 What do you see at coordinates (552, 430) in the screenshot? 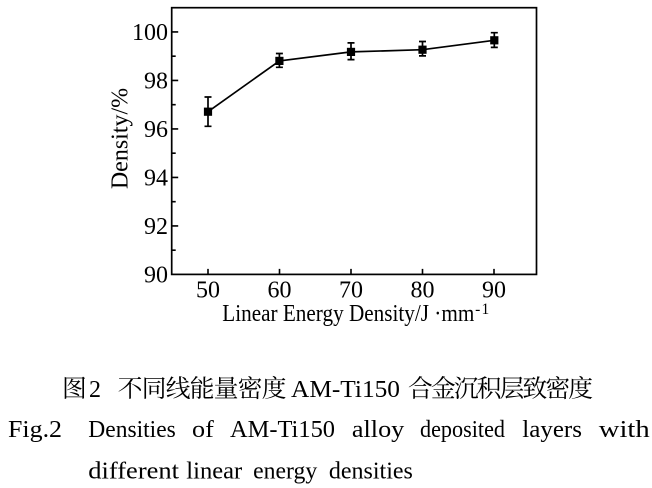
I see `svg-text: layers` at bounding box center [552, 430].